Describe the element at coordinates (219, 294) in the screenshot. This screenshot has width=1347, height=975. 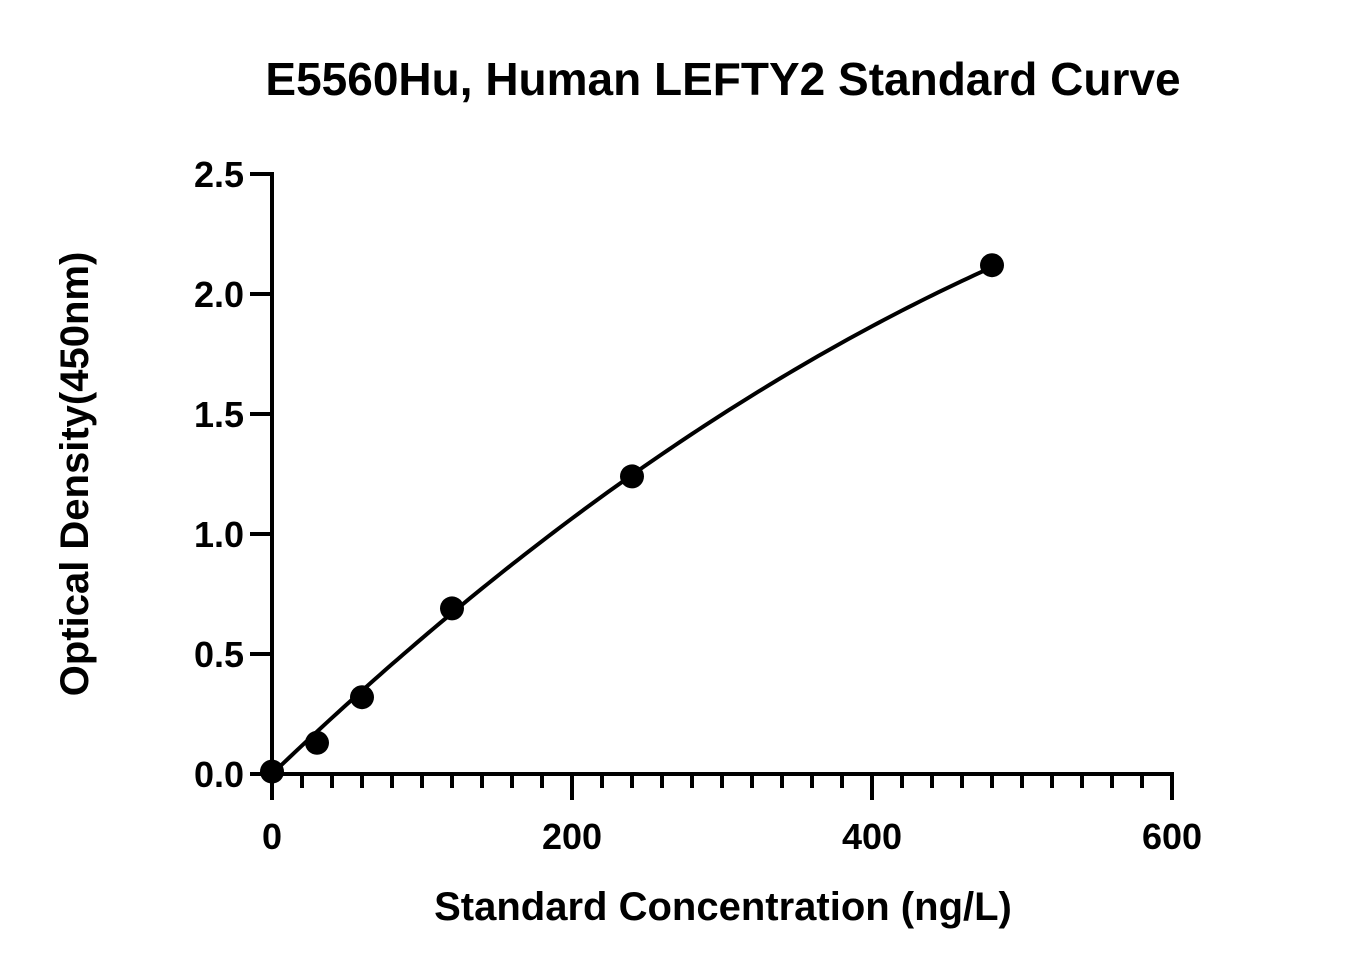
I see `y-tick-label: 2.0` at that location.